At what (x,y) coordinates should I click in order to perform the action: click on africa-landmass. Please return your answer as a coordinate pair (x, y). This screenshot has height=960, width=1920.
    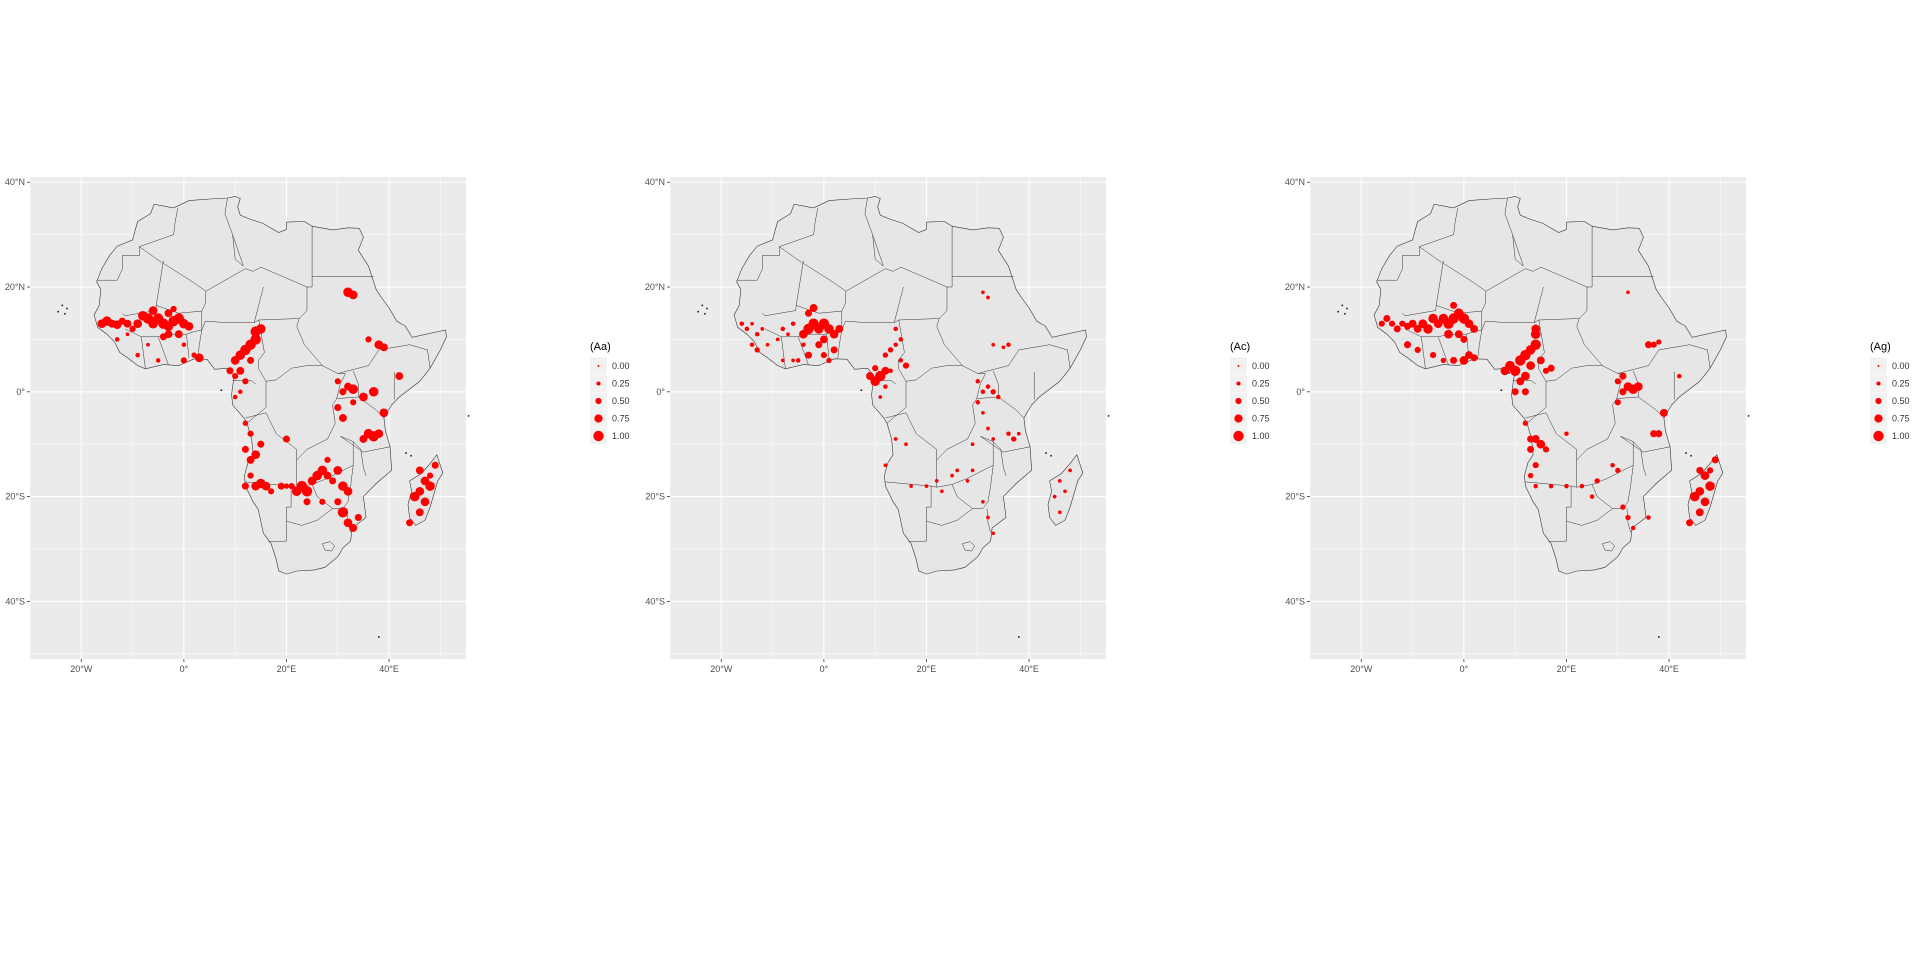
    Looking at the image, I should click on (910, 385).